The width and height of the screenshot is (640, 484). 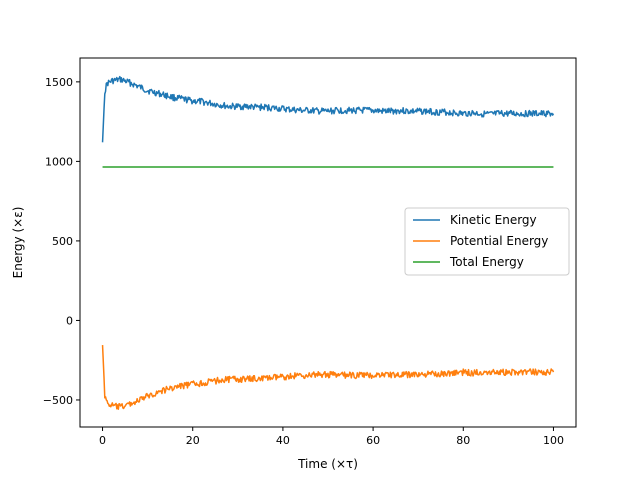 What do you see at coordinates (328, 377) in the screenshot?
I see `series-line-potential-energy` at bounding box center [328, 377].